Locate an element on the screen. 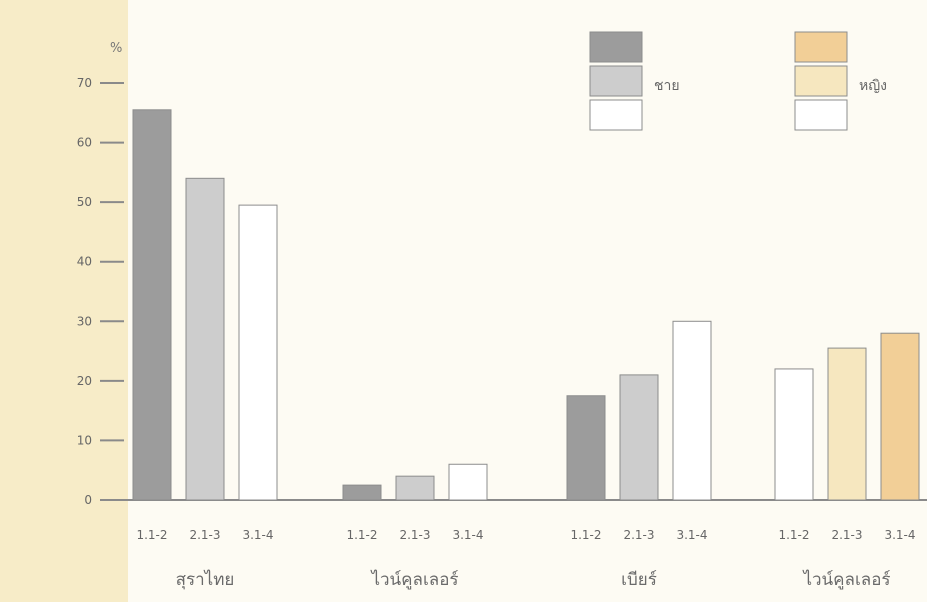 The image size is (927, 602). y-tick-label: 30 is located at coordinates (84, 321).